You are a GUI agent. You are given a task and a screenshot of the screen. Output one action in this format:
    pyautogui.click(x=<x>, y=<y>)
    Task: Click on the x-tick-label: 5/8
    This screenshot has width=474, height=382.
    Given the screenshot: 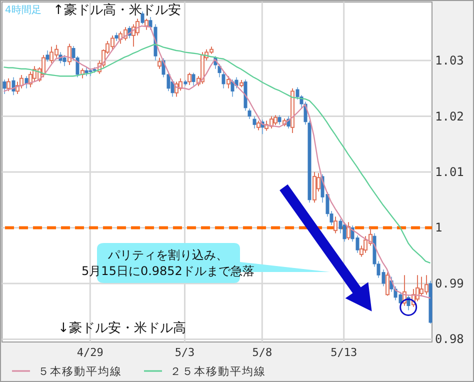 What is the action you would take?
    pyautogui.click(x=262, y=352)
    